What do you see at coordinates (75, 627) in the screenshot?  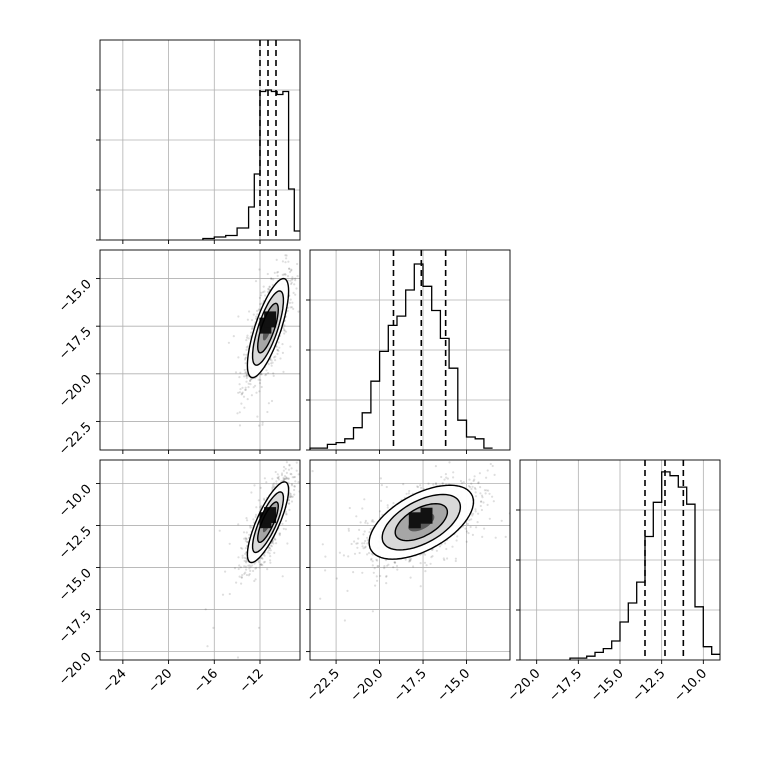 I see `y-tick-label: −17.5` at bounding box center [75, 627].